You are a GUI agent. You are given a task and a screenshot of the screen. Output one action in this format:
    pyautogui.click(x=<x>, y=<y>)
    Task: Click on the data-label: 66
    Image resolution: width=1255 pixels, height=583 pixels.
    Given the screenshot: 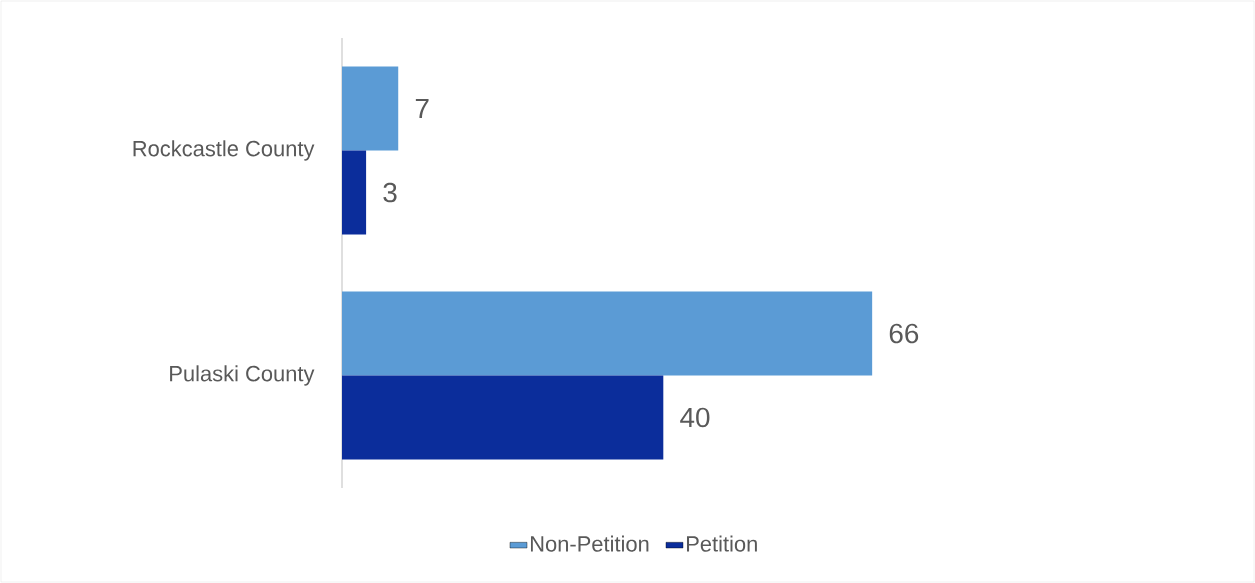 What is the action you would take?
    pyautogui.click(x=904, y=333)
    